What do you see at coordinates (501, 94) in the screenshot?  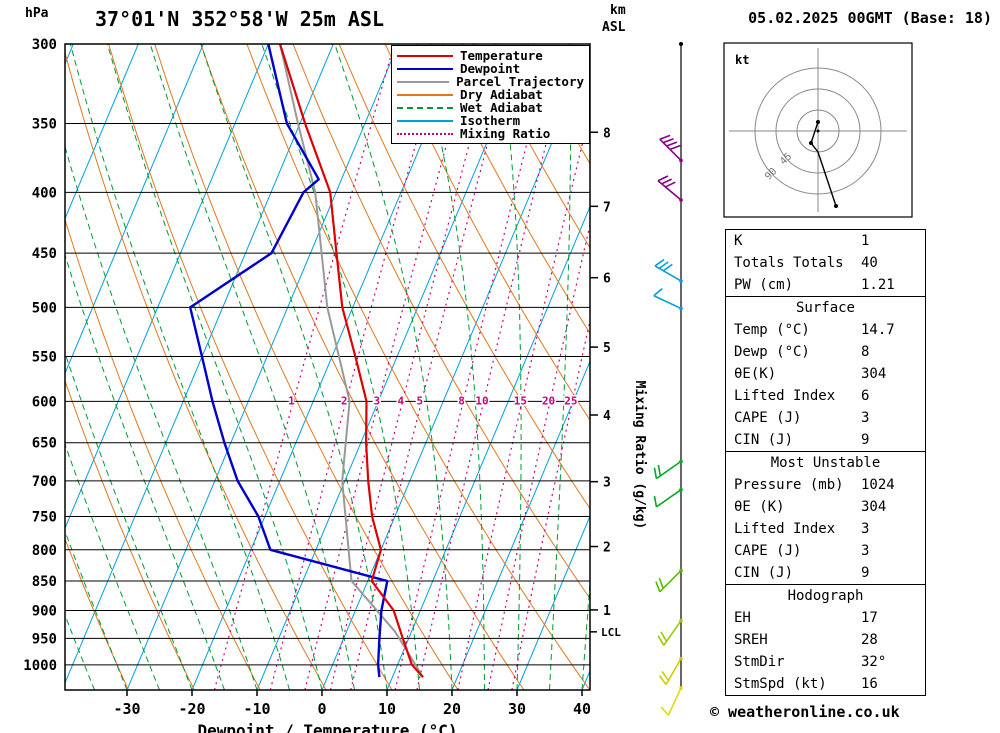 I see `legend-label: Dry Adiabat` at bounding box center [501, 94].